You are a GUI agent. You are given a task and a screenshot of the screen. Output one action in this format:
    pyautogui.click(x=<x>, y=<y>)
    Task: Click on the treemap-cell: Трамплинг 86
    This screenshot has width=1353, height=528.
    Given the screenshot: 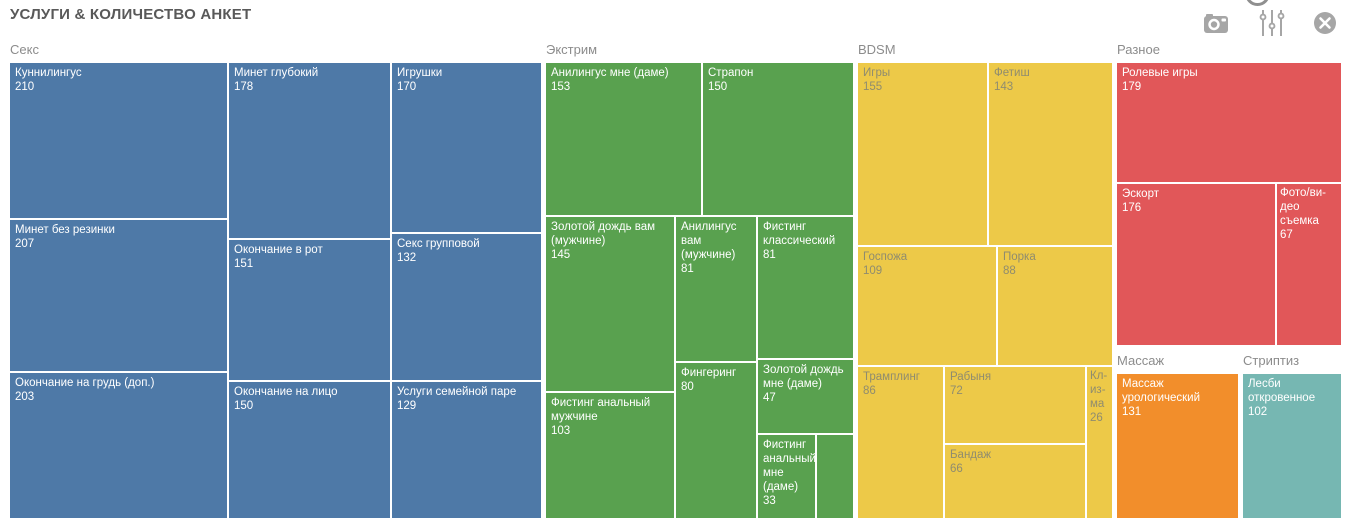 What is the action you would take?
    pyautogui.click(x=900, y=442)
    